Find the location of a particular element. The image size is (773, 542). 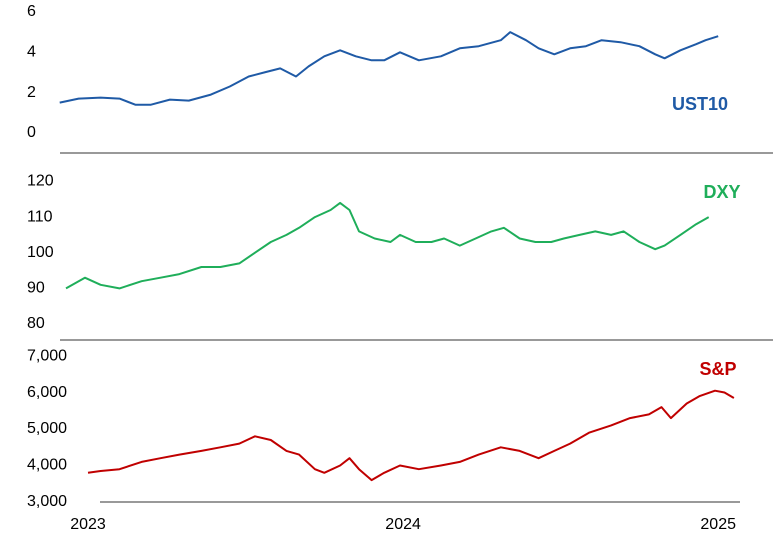

y-tick-label: 0 is located at coordinates (31, 132).